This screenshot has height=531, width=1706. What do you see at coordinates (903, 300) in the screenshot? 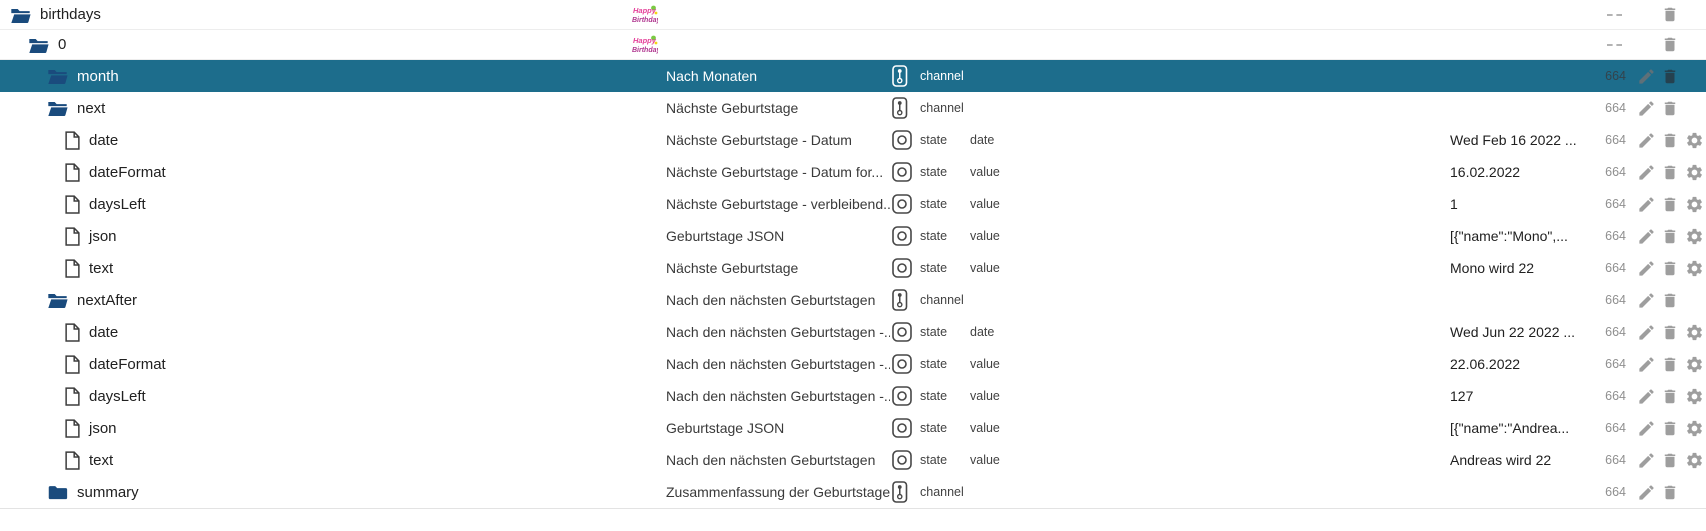
I see `channel-icon` at bounding box center [903, 300].